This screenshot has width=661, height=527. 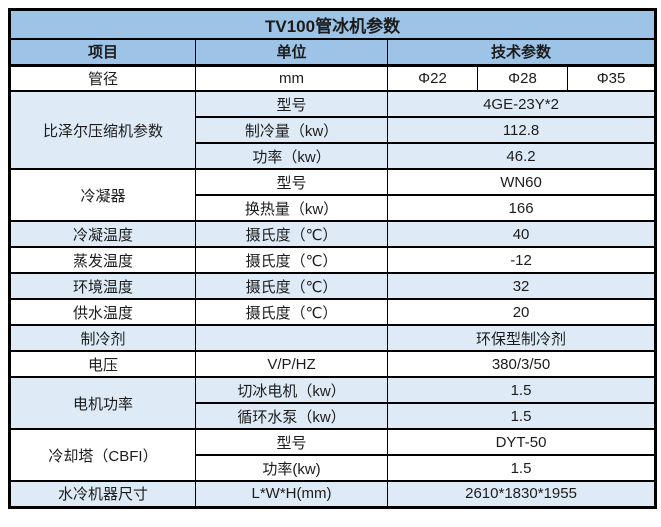 I want to click on cell-item: 制冷剂, so click(x=102, y=338).